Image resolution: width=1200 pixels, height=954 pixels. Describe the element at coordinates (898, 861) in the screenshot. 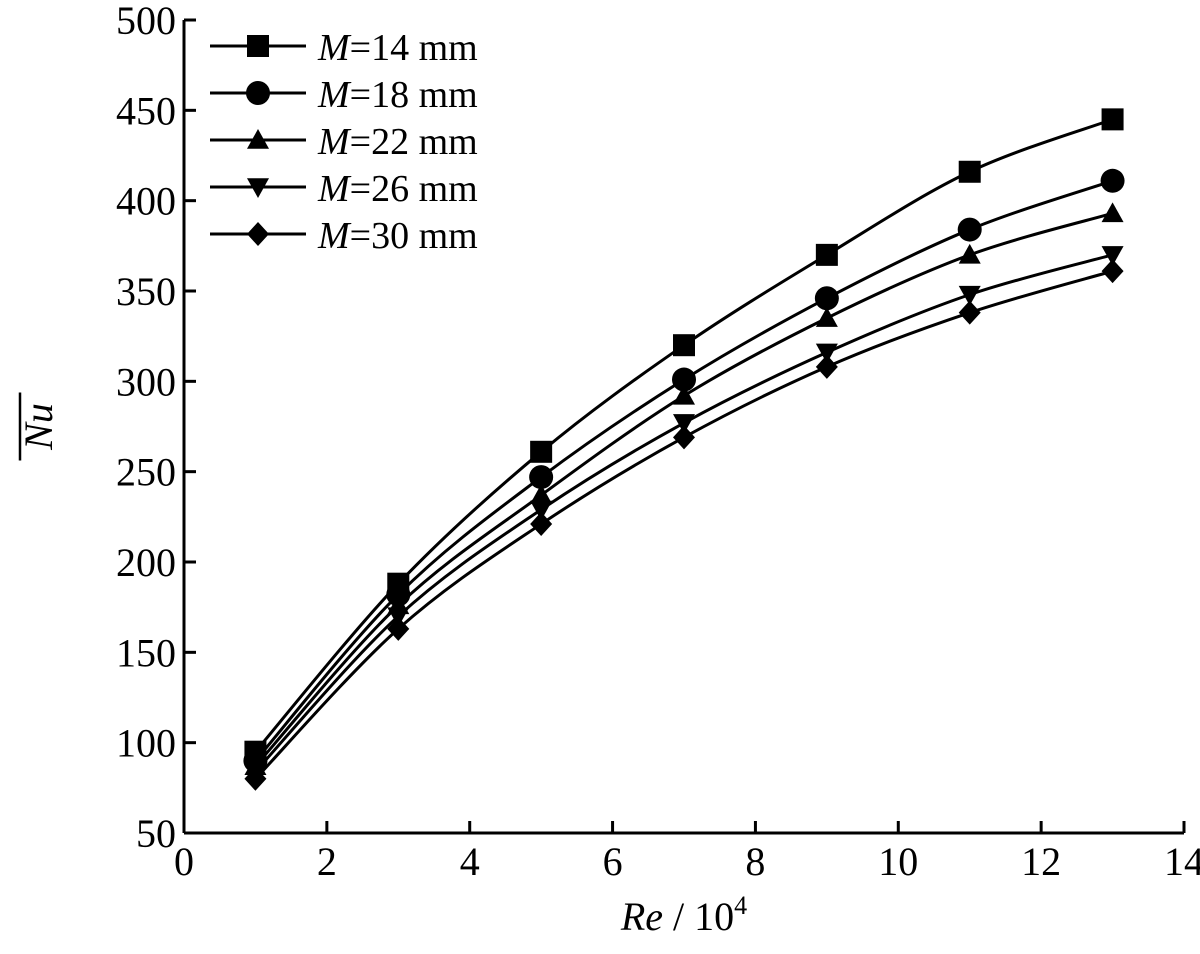

I see `x-tick-label: 10` at that location.